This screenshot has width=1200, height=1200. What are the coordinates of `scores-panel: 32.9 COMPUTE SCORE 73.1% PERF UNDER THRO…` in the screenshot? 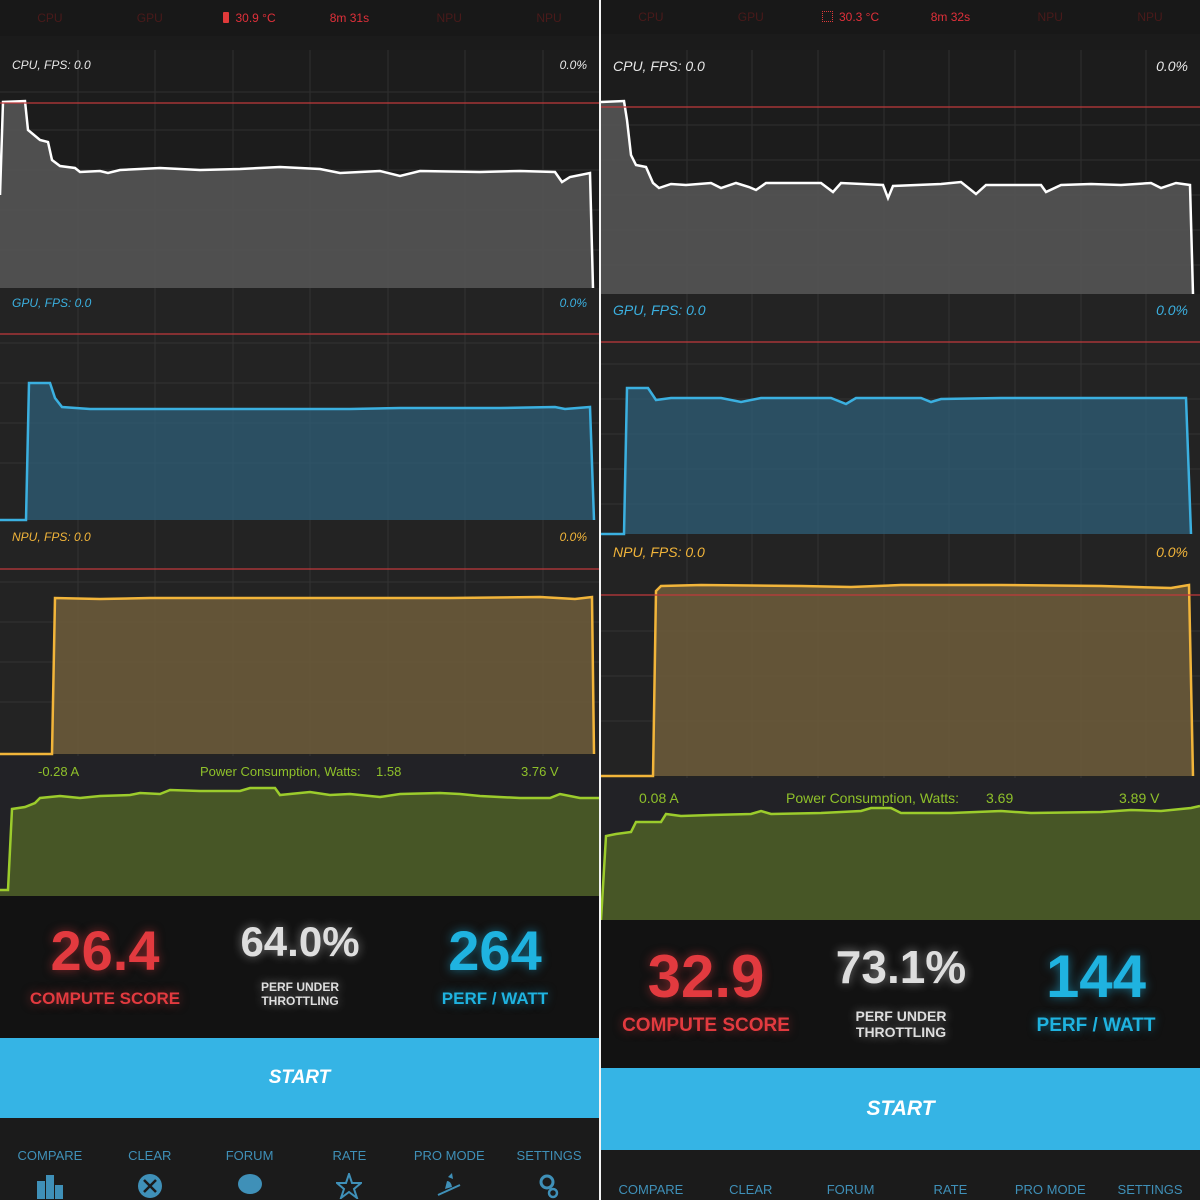 It's located at (900, 994).